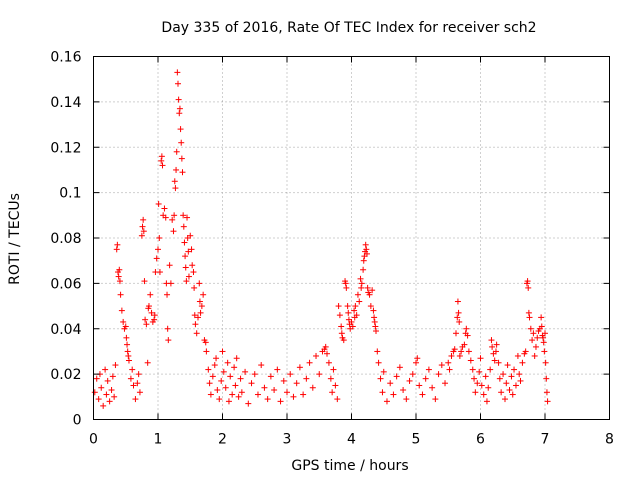 The width and height of the screenshot is (640, 480). Describe the element at coordinates (77, 421) in the screenshot. I see `y-tick-label: 0` at that location.